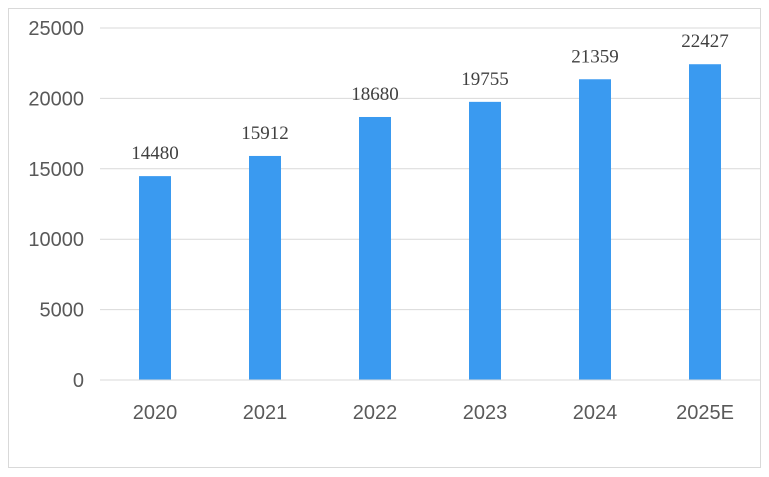  I want to click on x-tick-label-2024: 2024, so click(595, 413).